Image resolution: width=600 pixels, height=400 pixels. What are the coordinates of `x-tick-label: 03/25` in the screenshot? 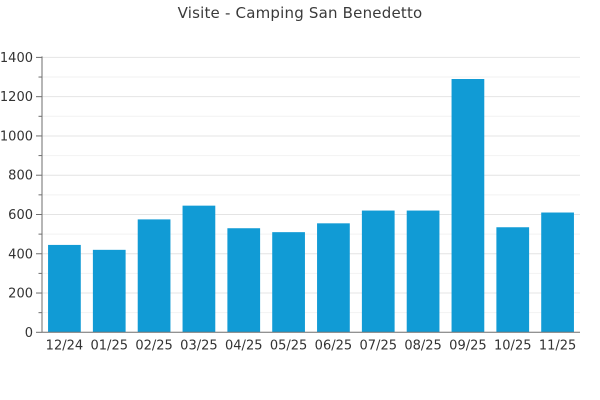 It's located at (198, 345).